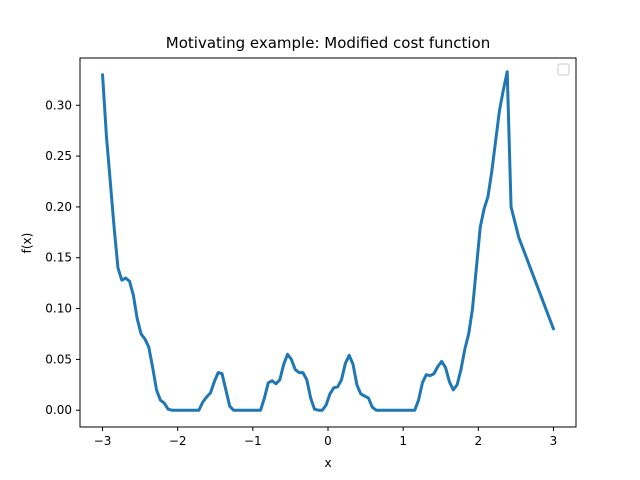 The height and width of the screenshot is (480, 640). What do you see at coordinates (58, 105) in the screenshot?
I see `y-tick-label: 0.30` at bounding box center [58, 105].